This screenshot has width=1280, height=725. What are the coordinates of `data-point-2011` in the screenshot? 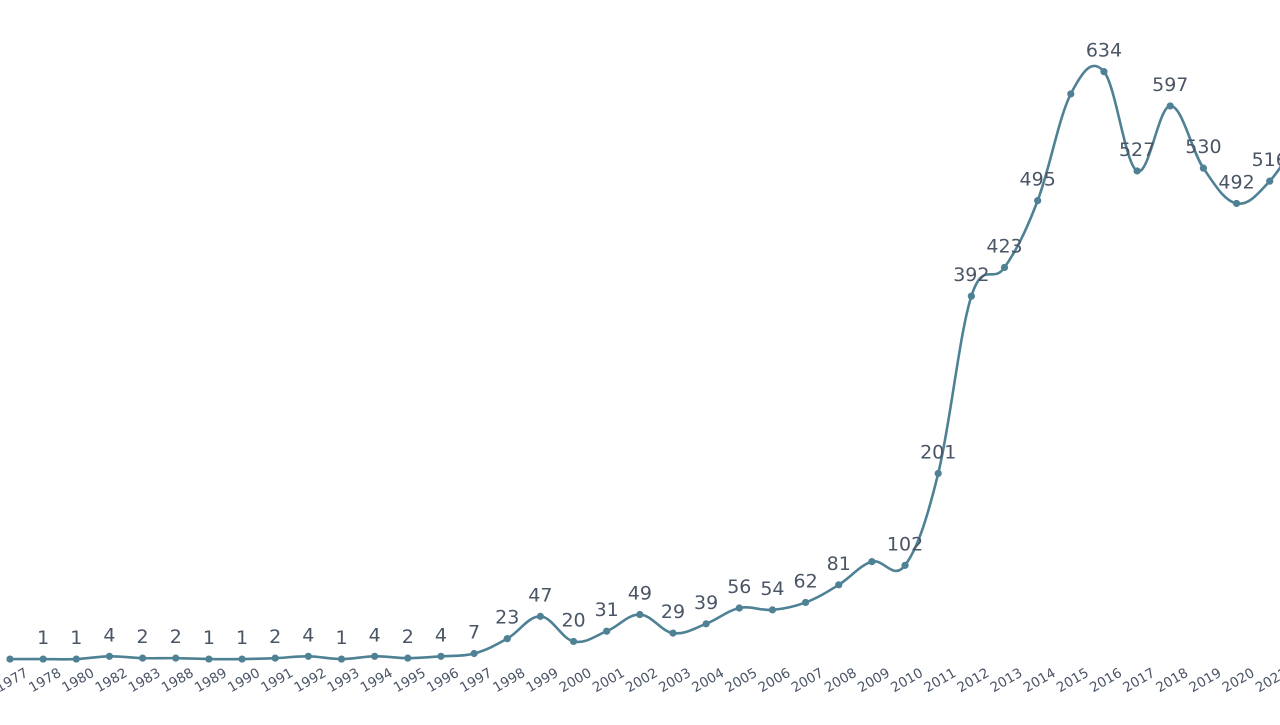 It's located at (938, 473).